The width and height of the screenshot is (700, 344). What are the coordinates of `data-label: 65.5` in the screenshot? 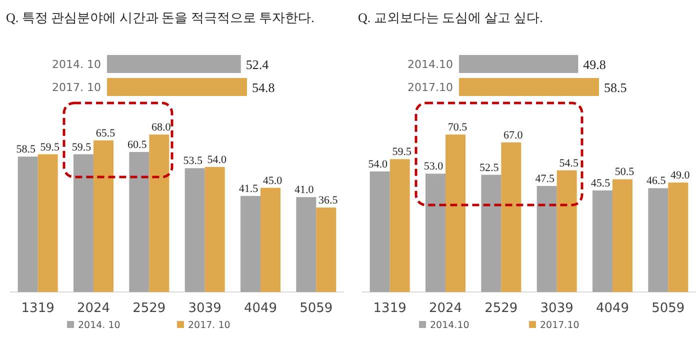 It's located at (106, 133).